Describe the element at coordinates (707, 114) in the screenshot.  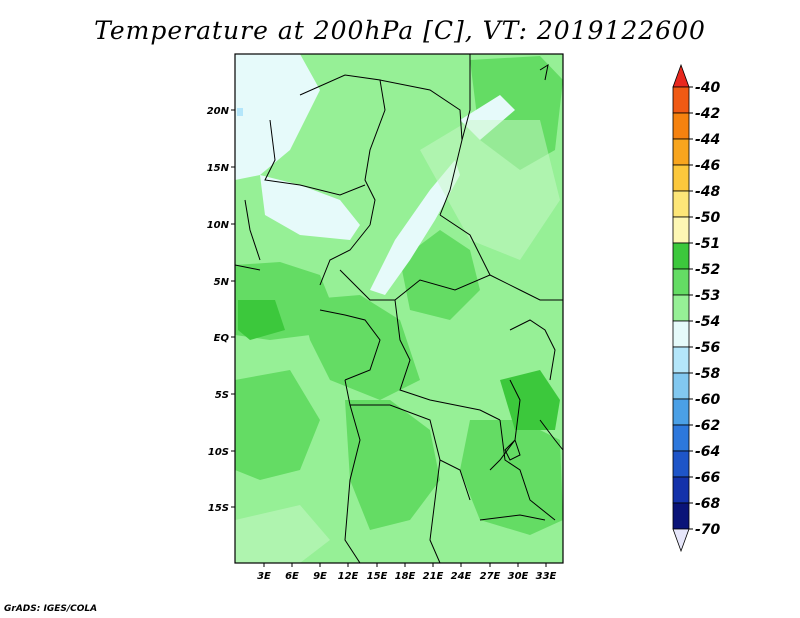
I see `colorbar-label: -42` at that location.